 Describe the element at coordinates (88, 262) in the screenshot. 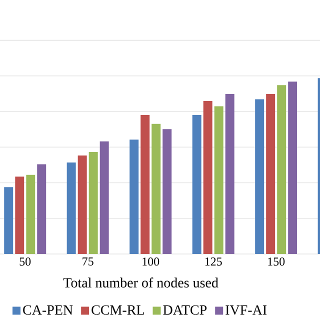

I see `x-tick-label: 75` at that location.